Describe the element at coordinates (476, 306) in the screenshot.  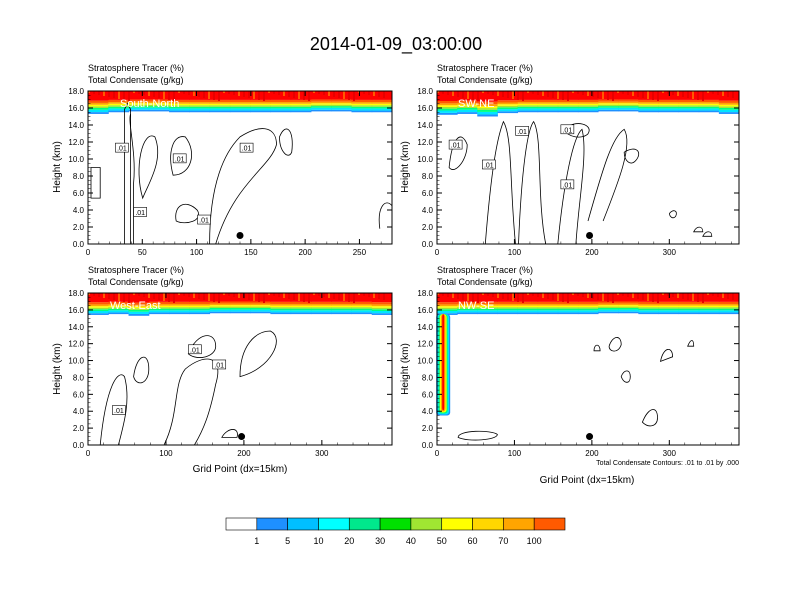
I see `panel-label: NW-SE` at that location.